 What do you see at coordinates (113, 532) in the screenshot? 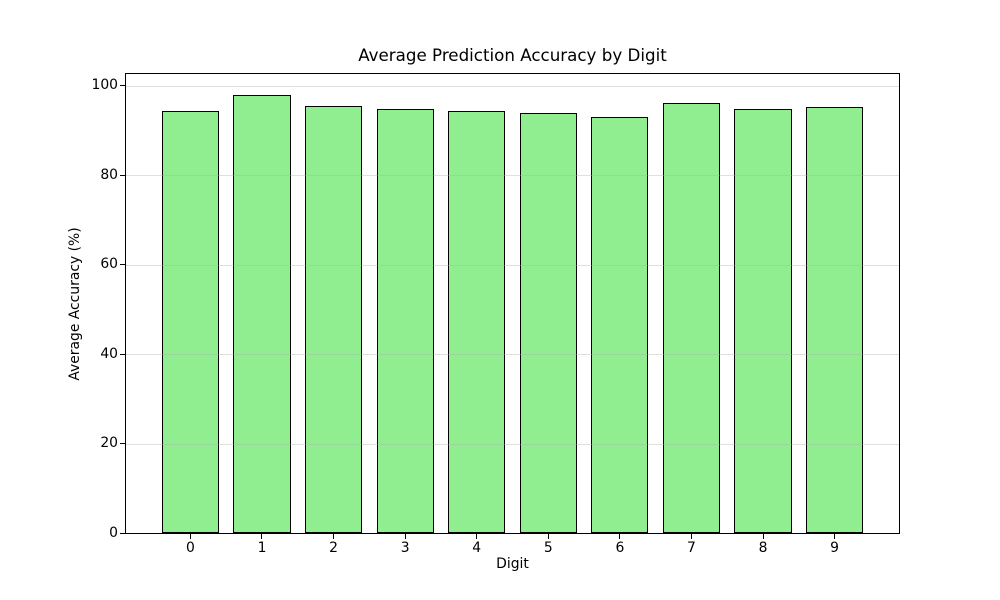
I see `y-tick-label-0: 0` at bounding box center [113, 532].